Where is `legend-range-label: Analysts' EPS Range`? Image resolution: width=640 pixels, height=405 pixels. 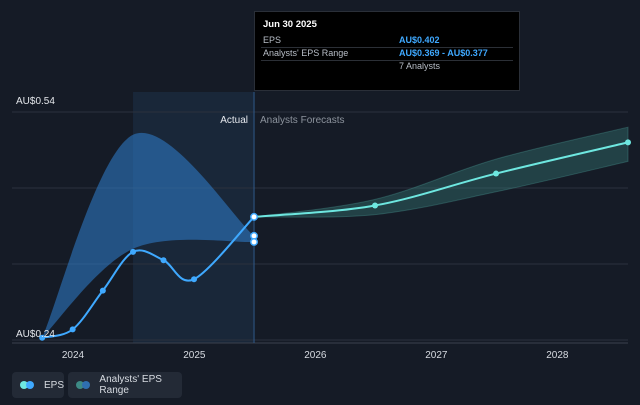 legend-range-label: Analysts' EPS Range is located at coordinates (130, 385).